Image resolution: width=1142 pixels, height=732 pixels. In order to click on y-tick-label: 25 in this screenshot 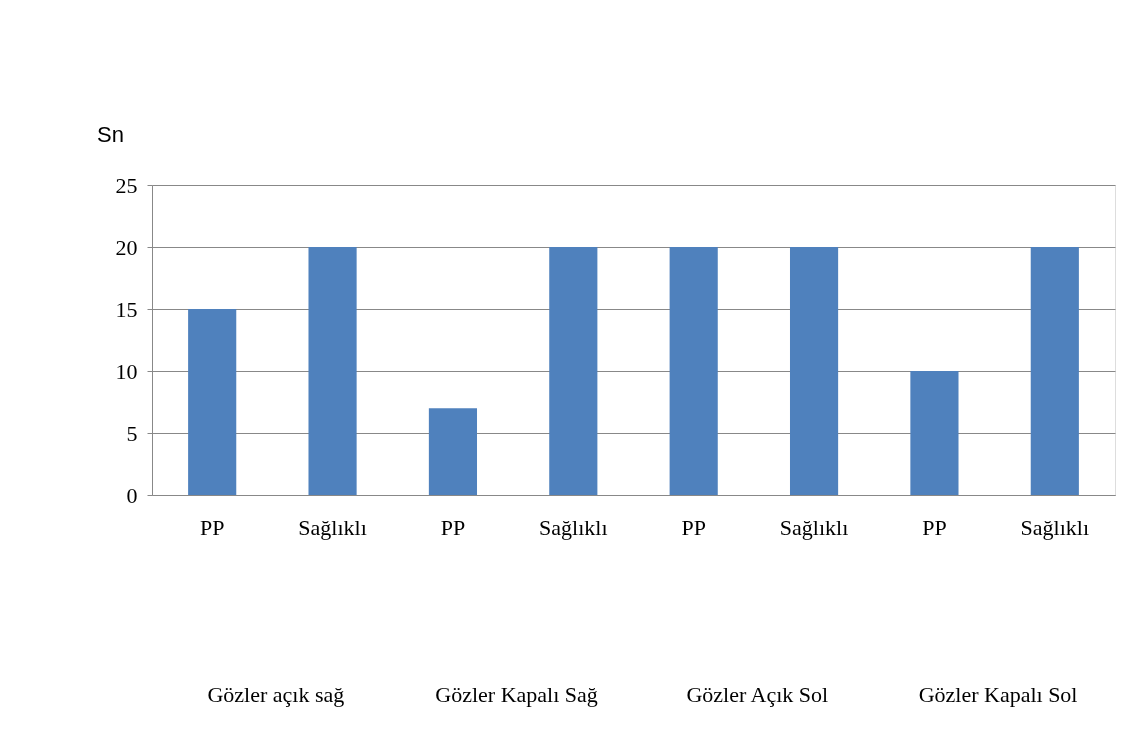, I will do `click(126, 185)`.